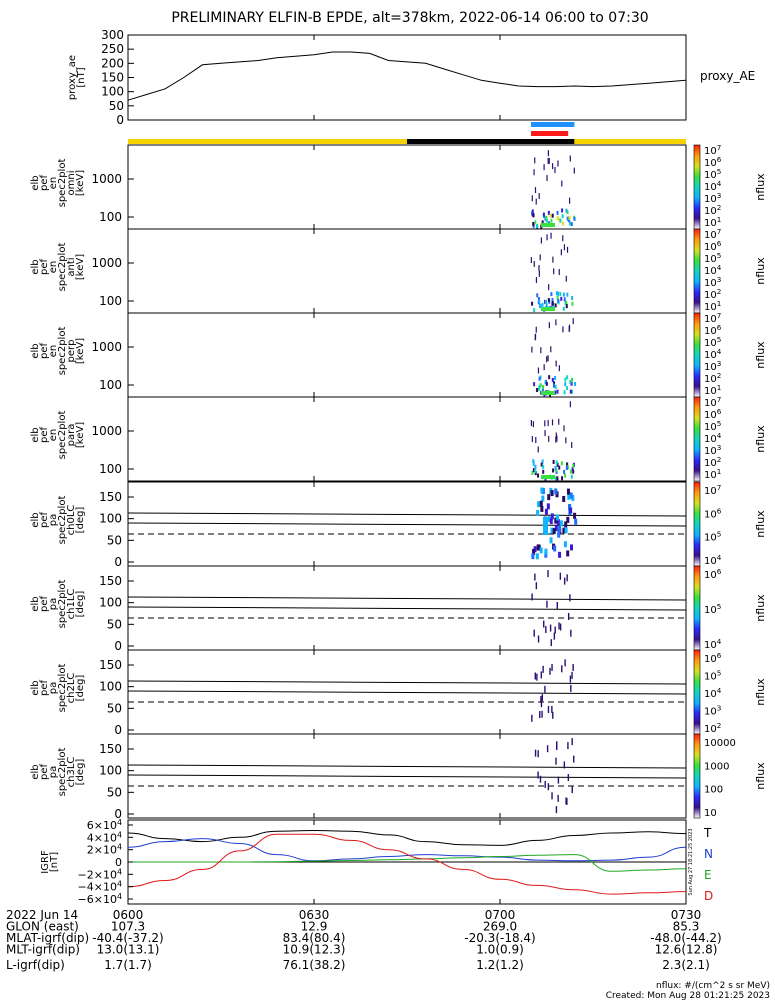 The height and width of the screenshot is (1000, 775). What do you see at coordinates (100, 899) in the screenshot?
I see `igrf-ytick-label: −6×104` at bounding box center [100, 899].